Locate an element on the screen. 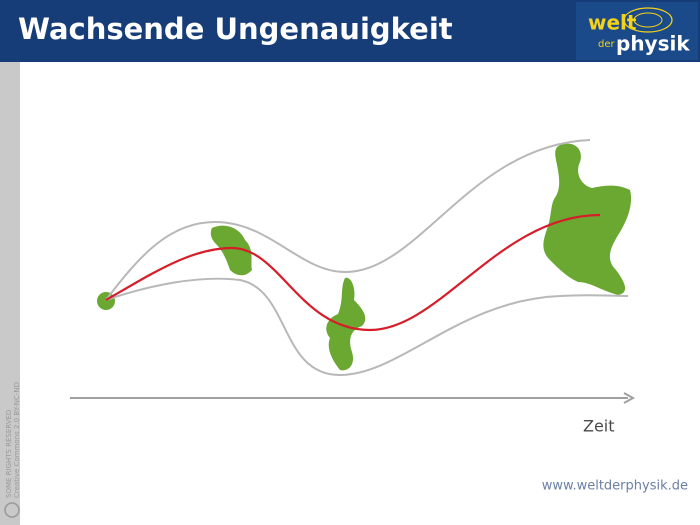  logo: welt der physik is located at coordinates (637, 31).